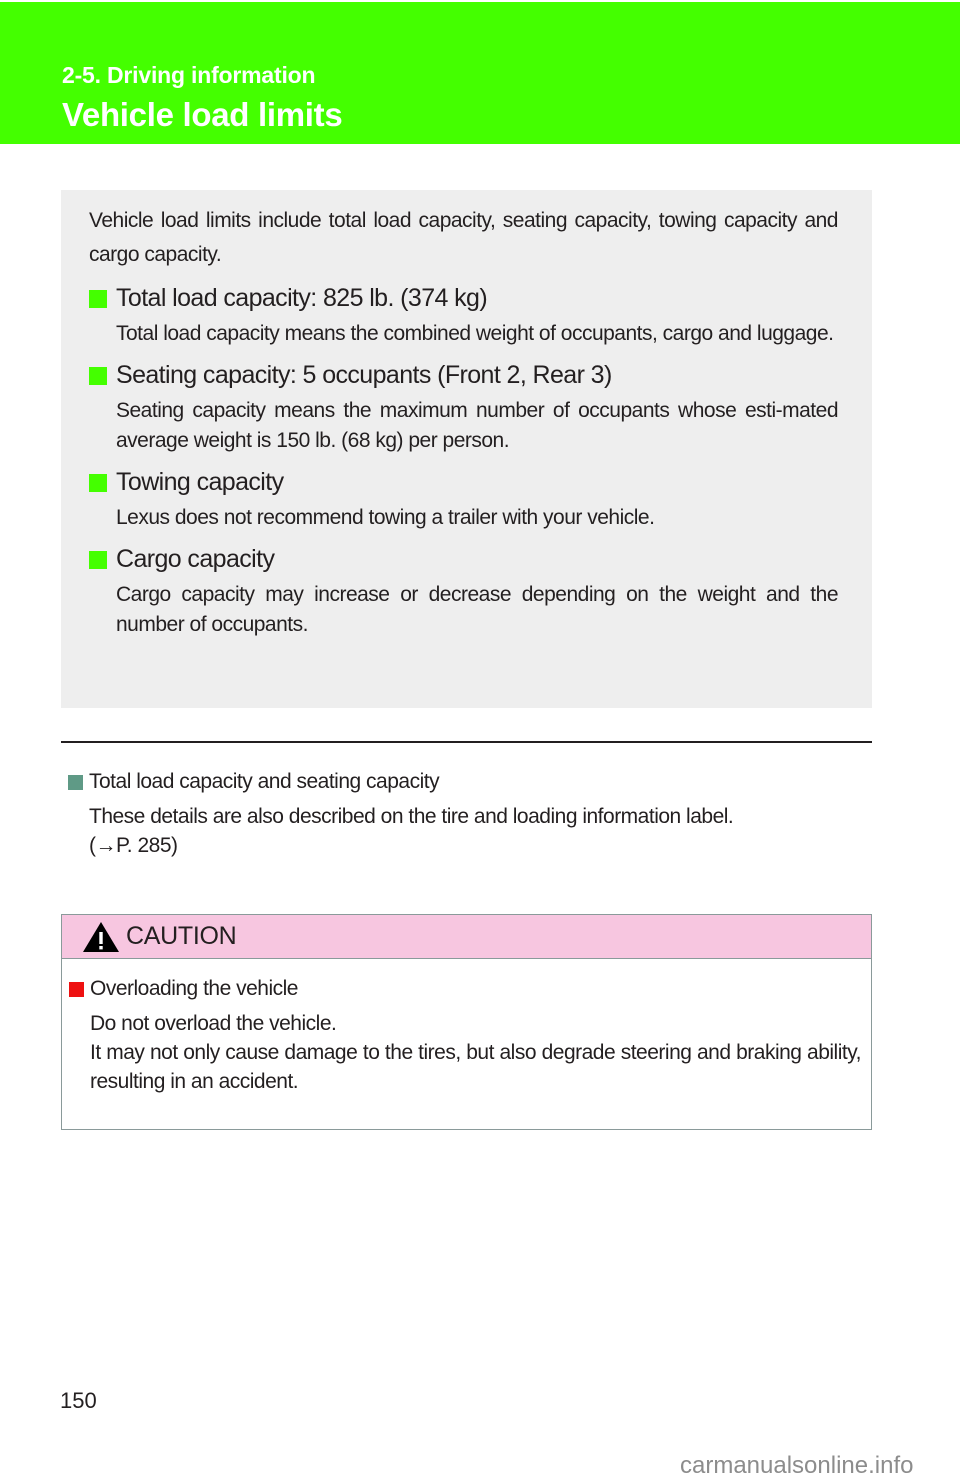 The height and width of the screenshot is (1484, 960). What do you see at coordinates (189, 75) in the screenshot?
I see `section-label: 2-5. Driving information` at bounding box center [189, 75].